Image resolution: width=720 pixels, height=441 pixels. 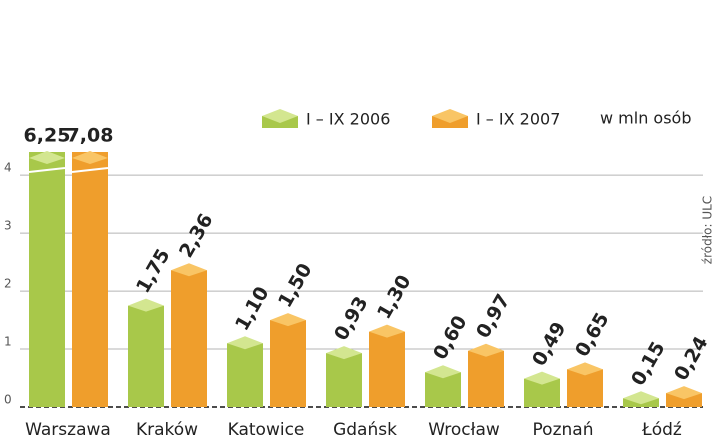 I want to click on value-label: 6,25, so click(x=47, y=136).